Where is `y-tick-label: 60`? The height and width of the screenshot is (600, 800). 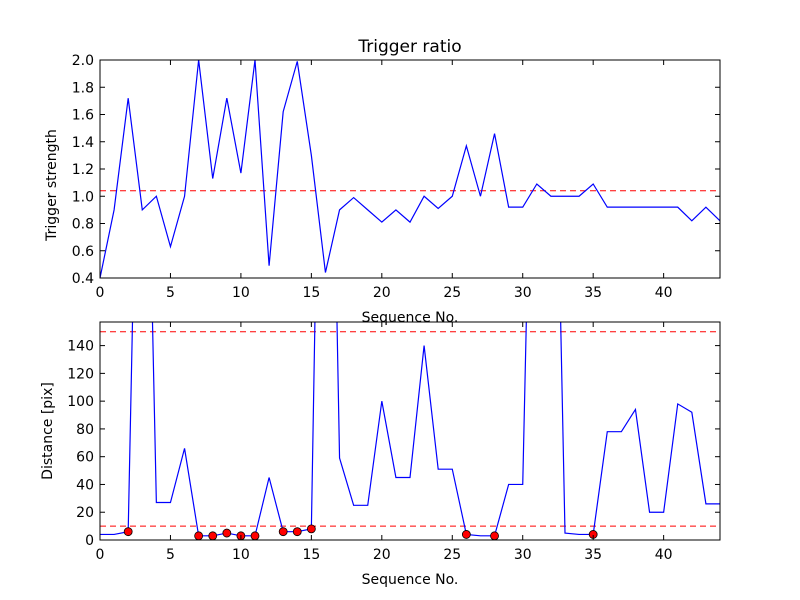
y-tick-label: 60 is located at coordinates (85, 458).